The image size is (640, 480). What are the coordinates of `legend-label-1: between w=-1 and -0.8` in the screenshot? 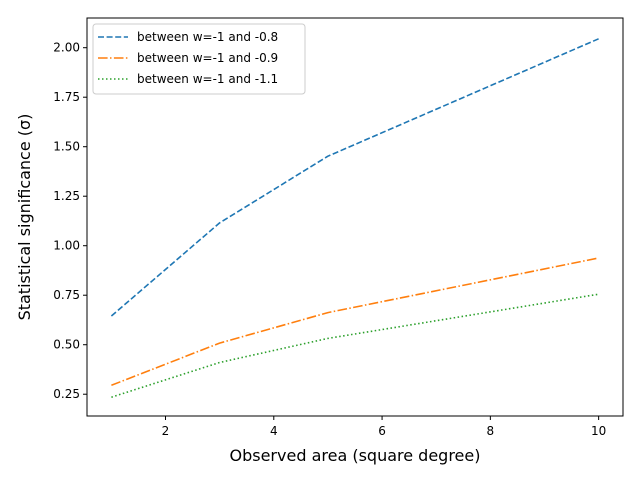 It's located at (207, 37).